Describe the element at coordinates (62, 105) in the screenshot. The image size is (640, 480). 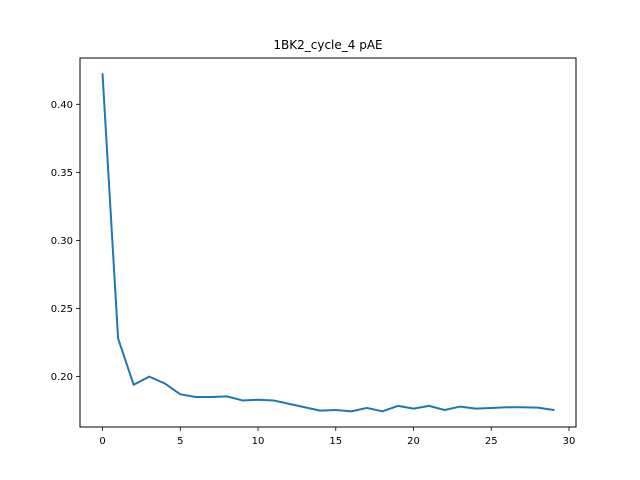
I see `y-tick-label: 0.40` at that location.